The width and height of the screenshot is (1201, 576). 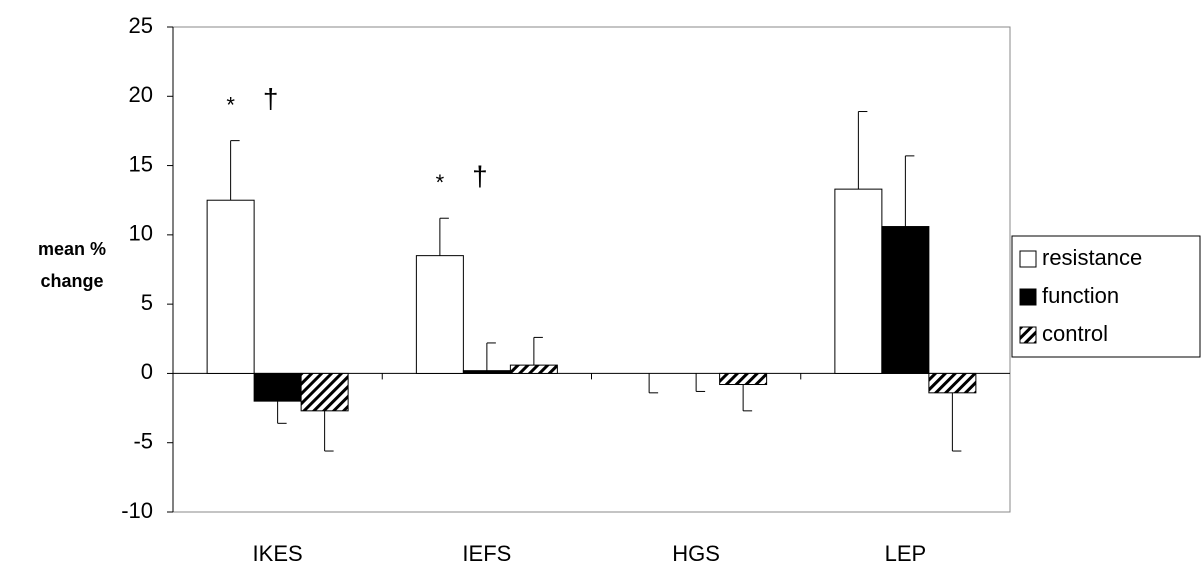 What do you see at coordinates (141, 233) in the screenshot?
I see `y-tick-label: 10` at bounding box center [141, 233].